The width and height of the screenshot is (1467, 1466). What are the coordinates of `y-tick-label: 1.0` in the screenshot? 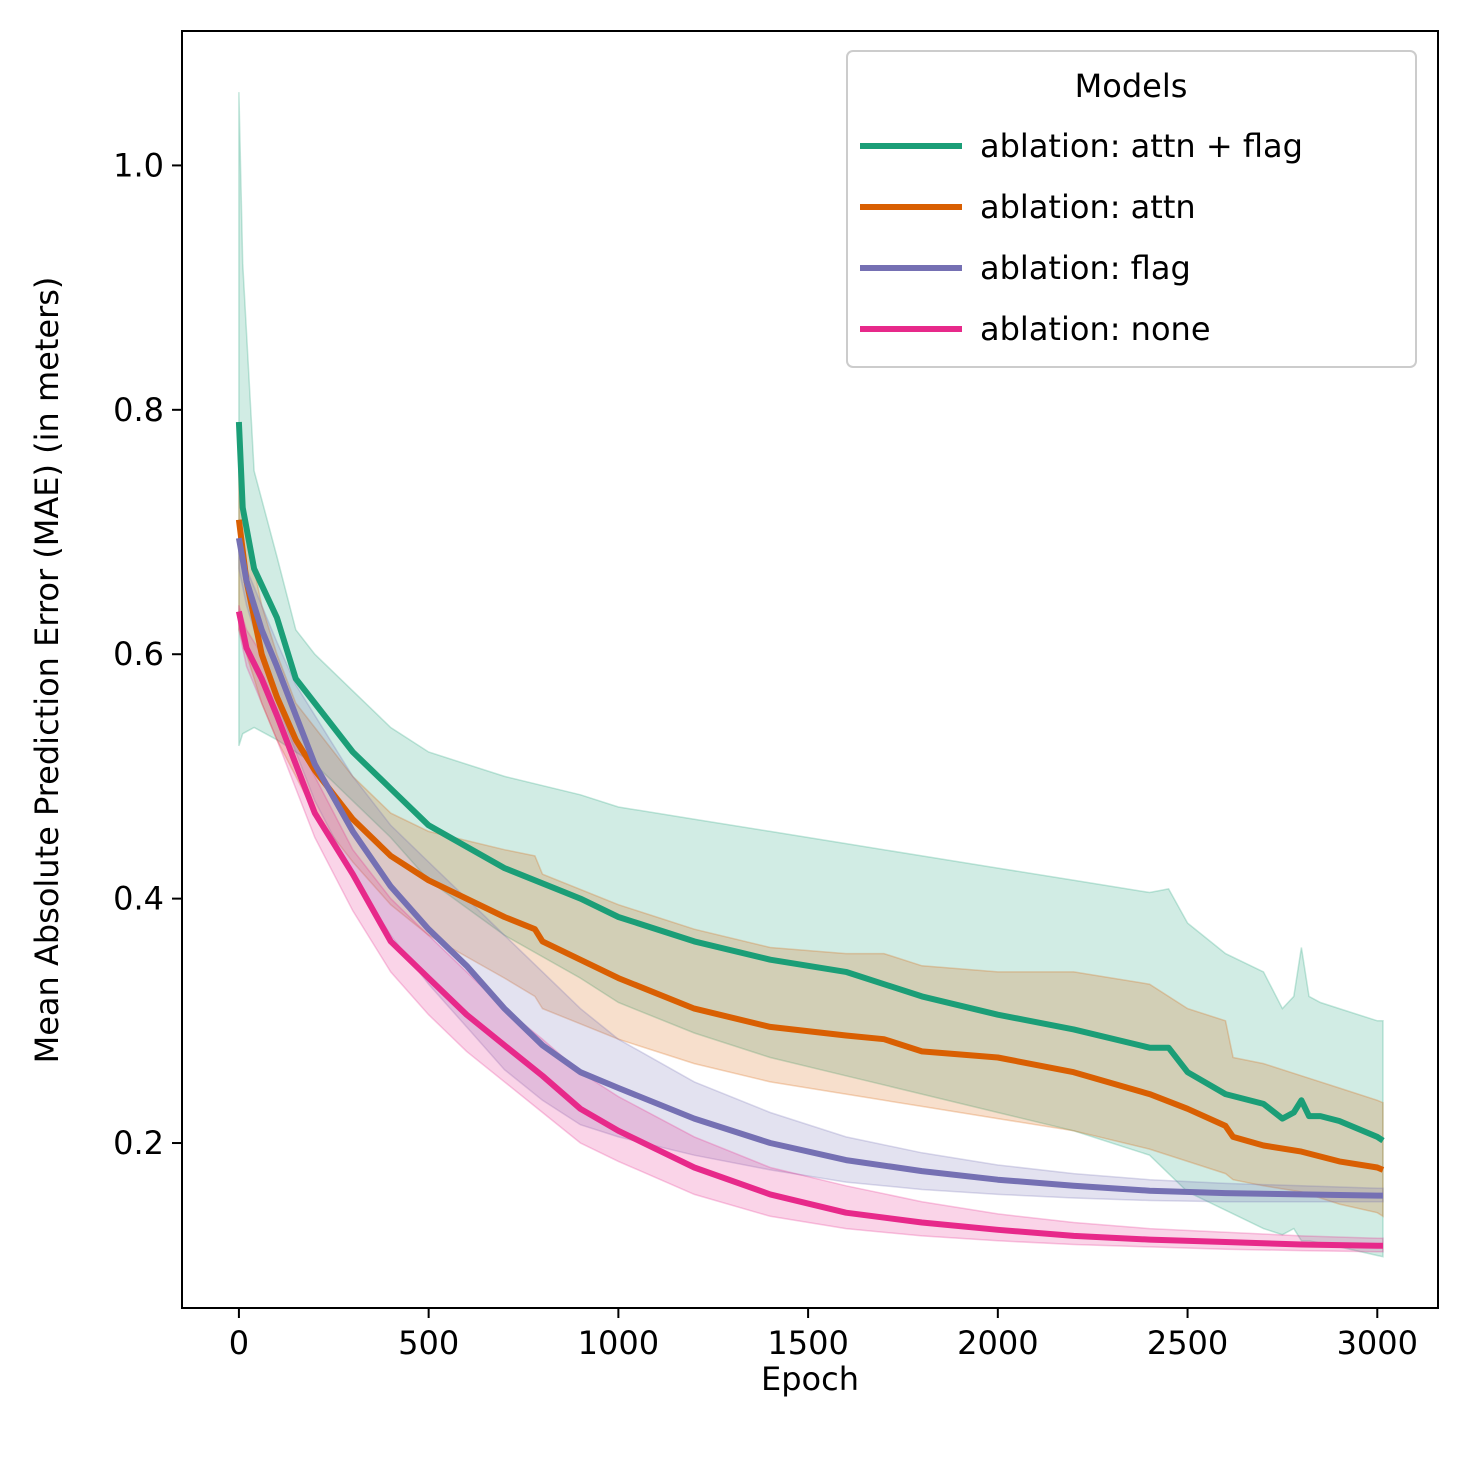 It's located at (138, 165).